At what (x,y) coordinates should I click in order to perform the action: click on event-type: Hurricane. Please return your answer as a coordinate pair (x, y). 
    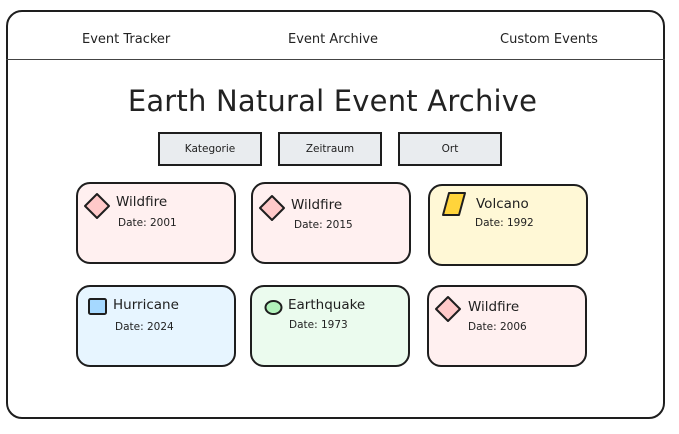
    Looking at the image, I should click on (146, 305).